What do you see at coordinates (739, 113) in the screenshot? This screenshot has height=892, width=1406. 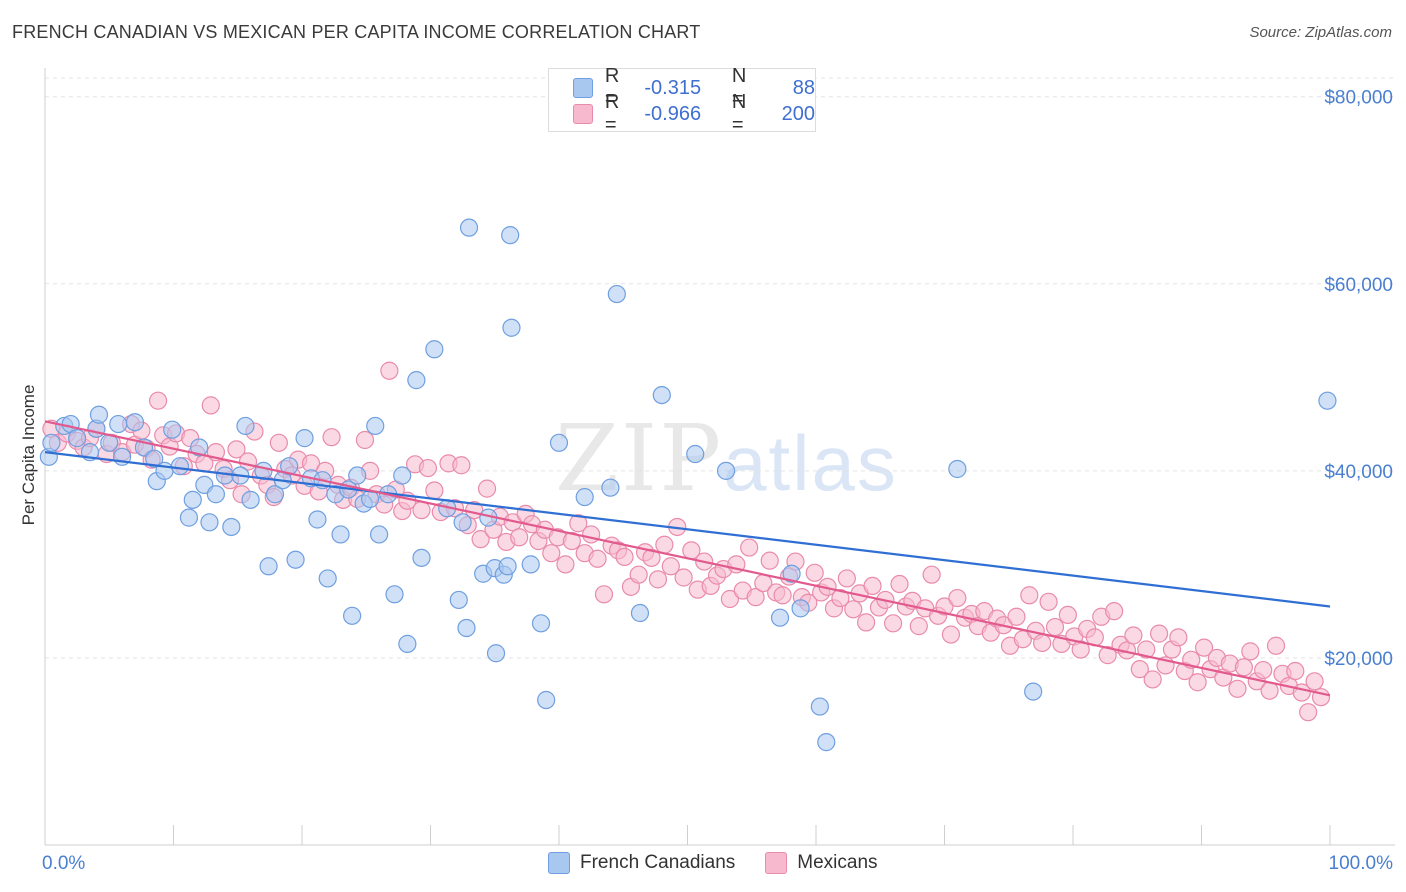 I see `legend-n-key: N =` at bounding box center [739, 113].